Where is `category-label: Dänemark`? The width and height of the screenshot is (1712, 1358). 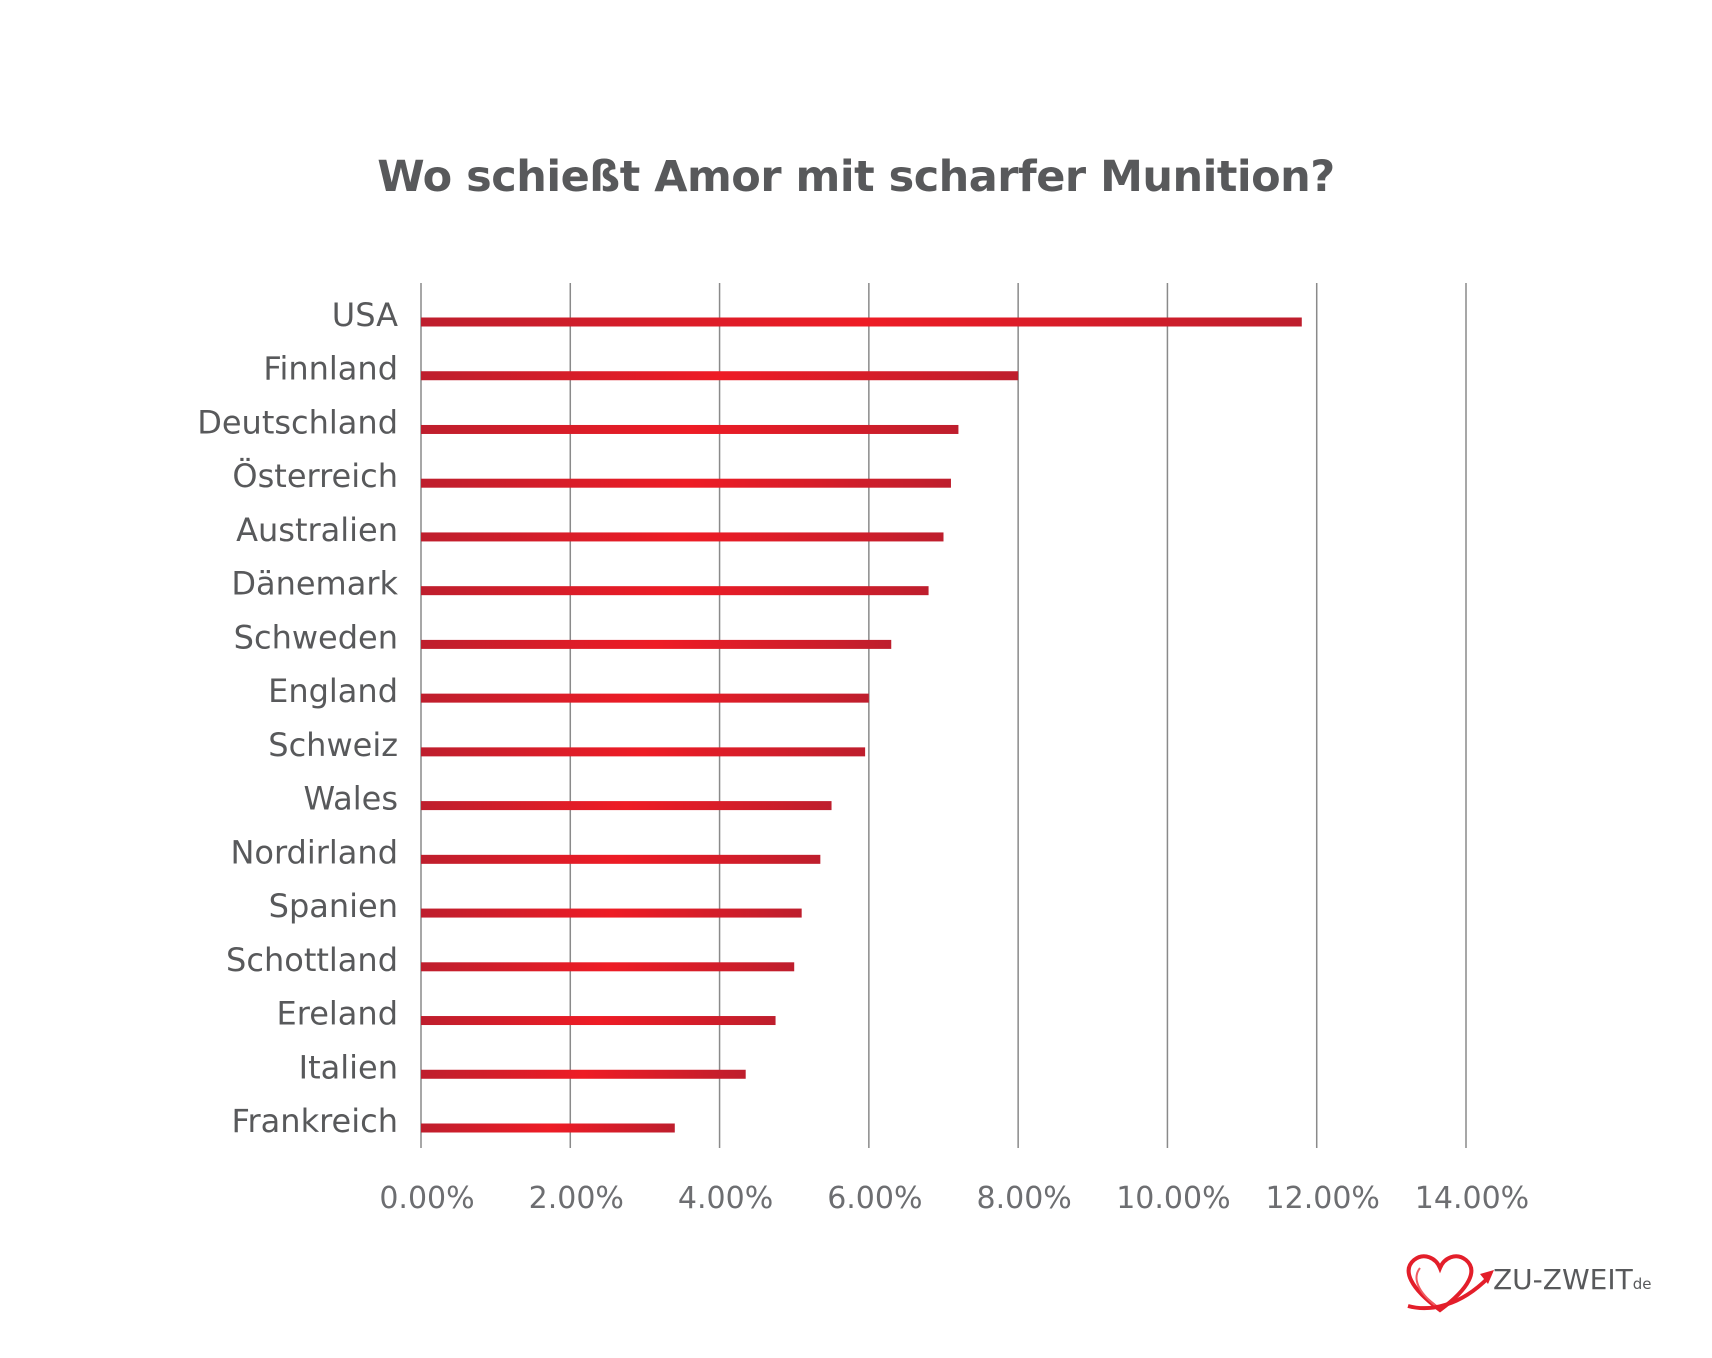 category-label: Dänemark is located at coordinates (314, 584).